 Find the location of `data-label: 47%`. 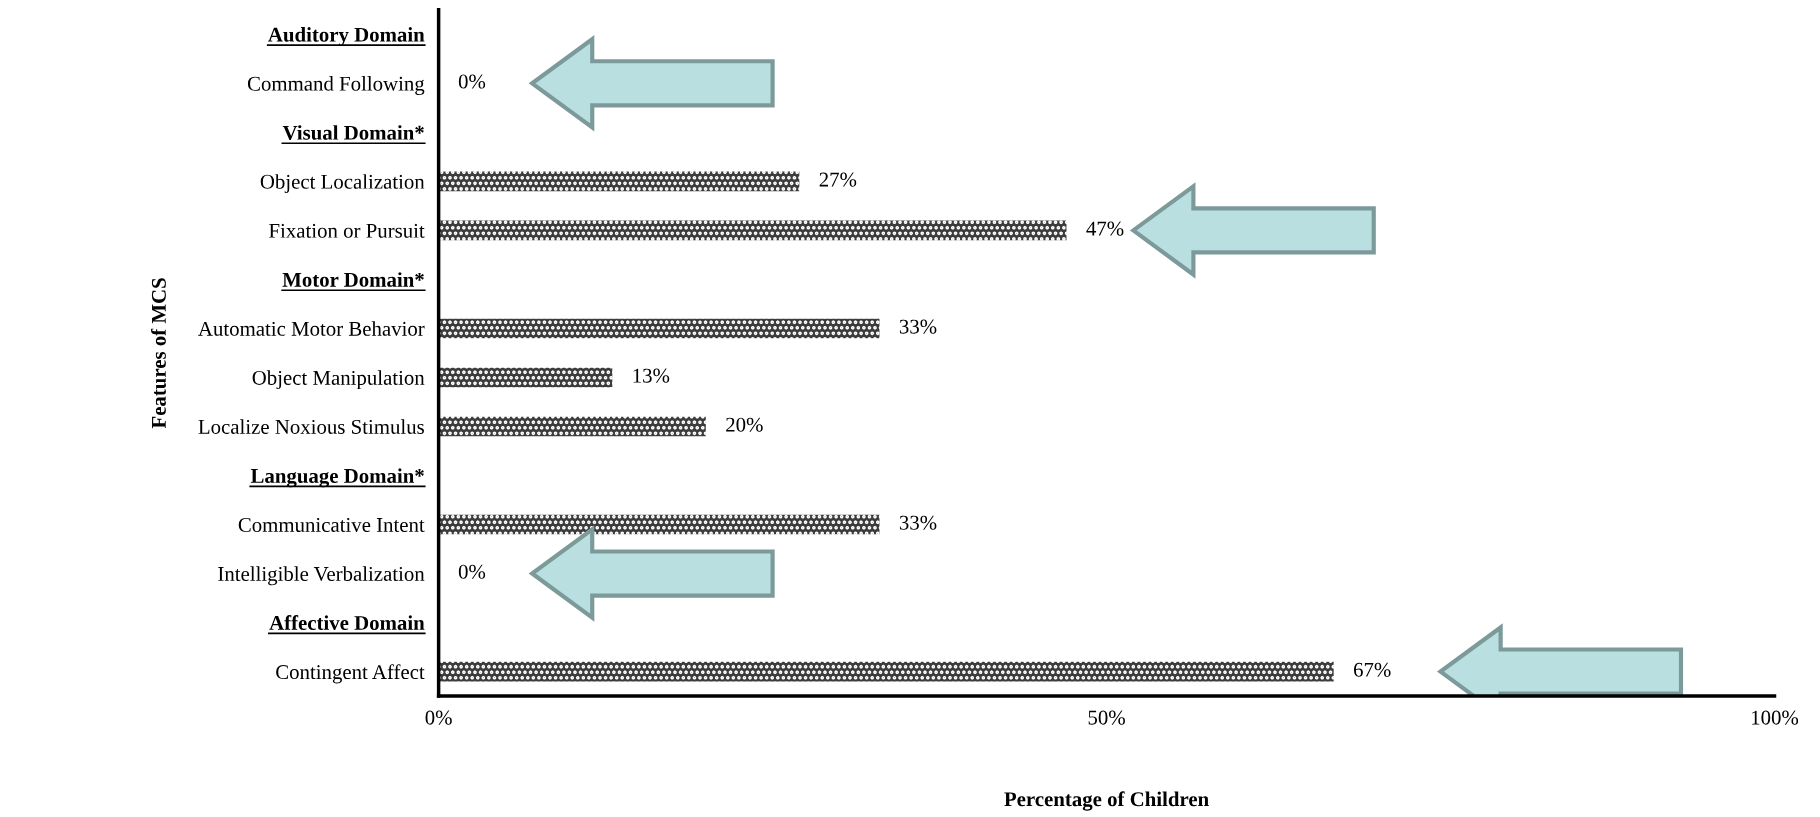

data-label: 47% is located at coordinates (1105, 228).